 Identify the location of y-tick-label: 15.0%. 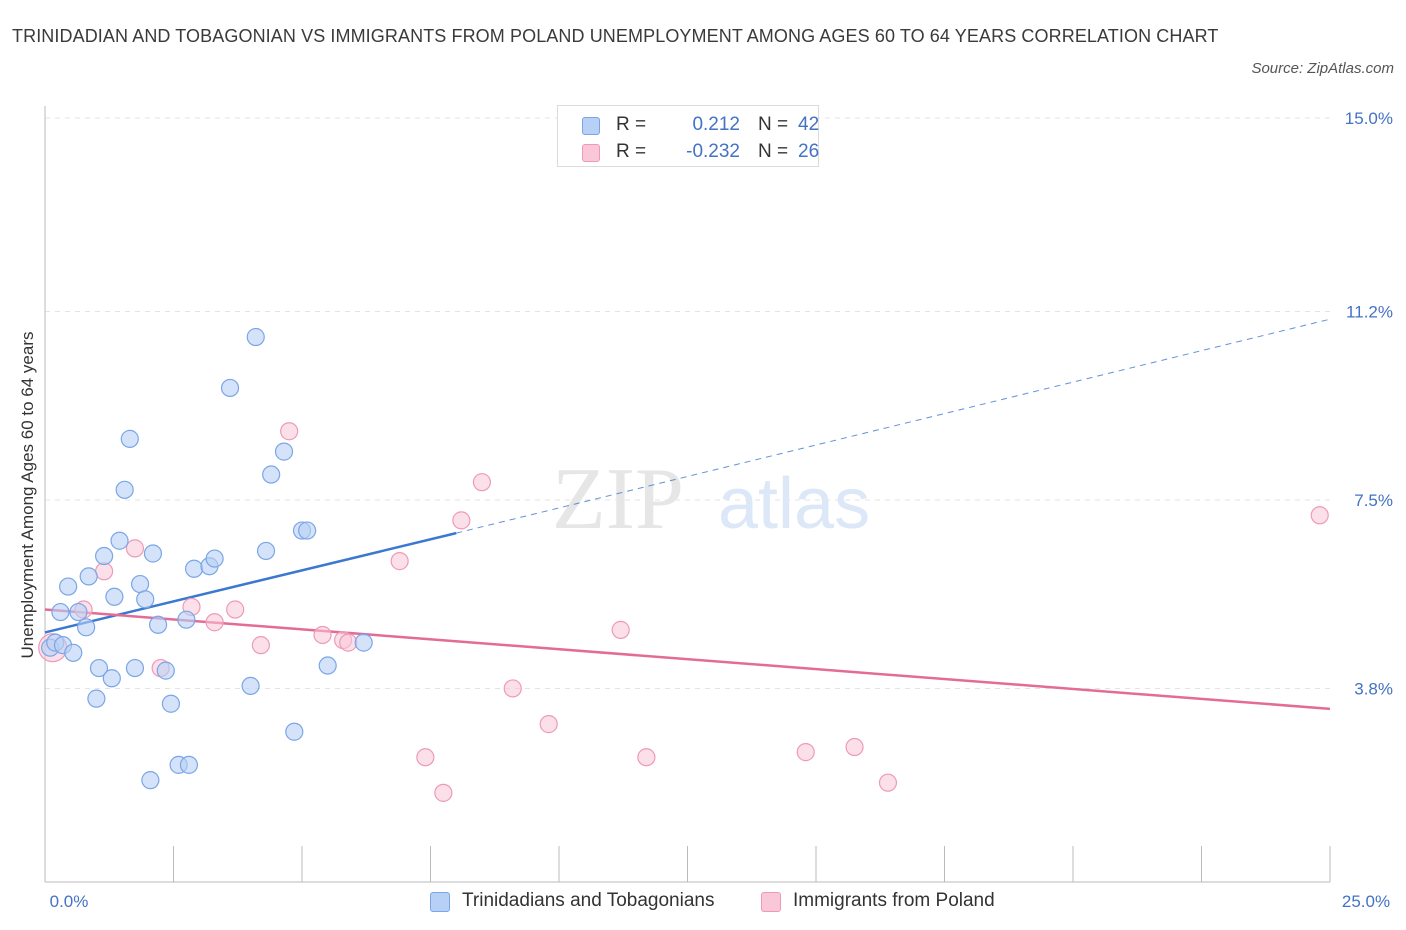
(1369, 118).